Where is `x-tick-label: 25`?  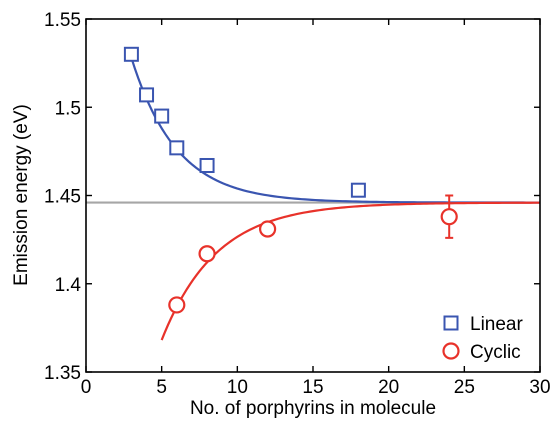 x-tick-label: 25 is located at coordinates (464, 387).